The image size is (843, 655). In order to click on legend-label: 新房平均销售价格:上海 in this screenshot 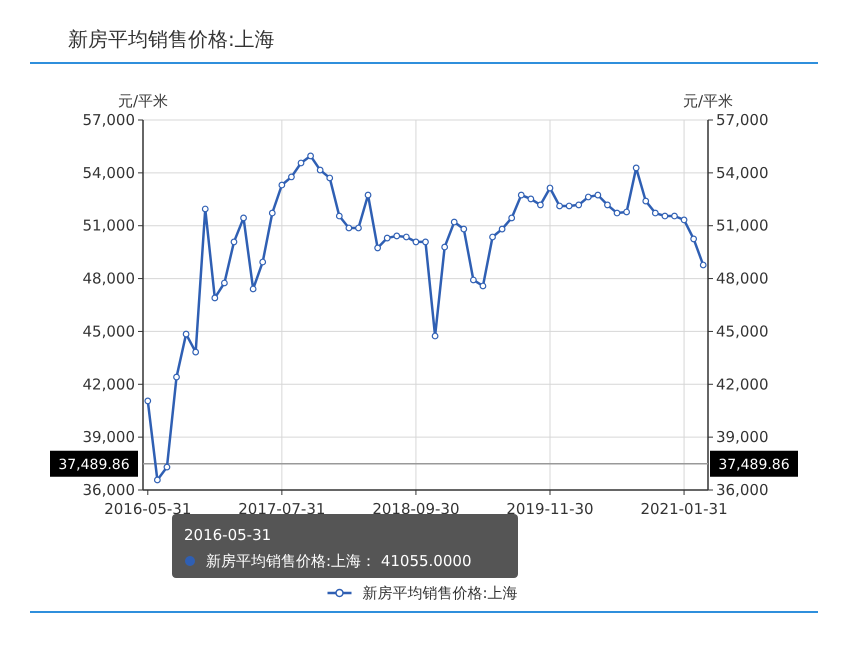, I will do `click(440, 593)`.